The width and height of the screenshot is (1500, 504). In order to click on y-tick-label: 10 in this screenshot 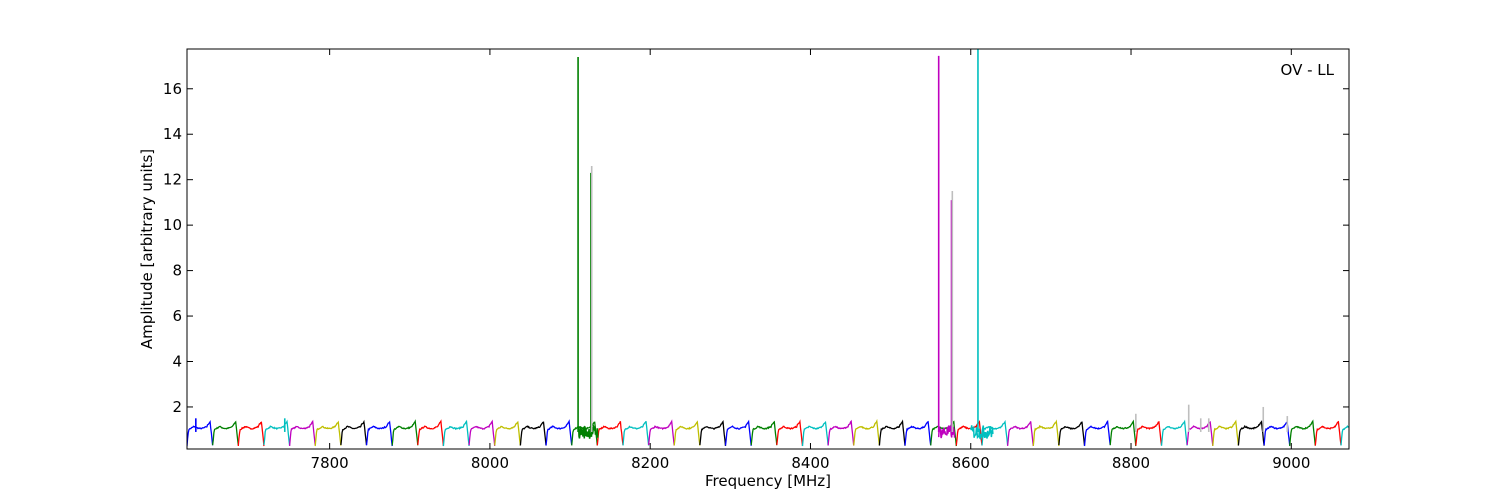, I will do `click(172, 225)`.